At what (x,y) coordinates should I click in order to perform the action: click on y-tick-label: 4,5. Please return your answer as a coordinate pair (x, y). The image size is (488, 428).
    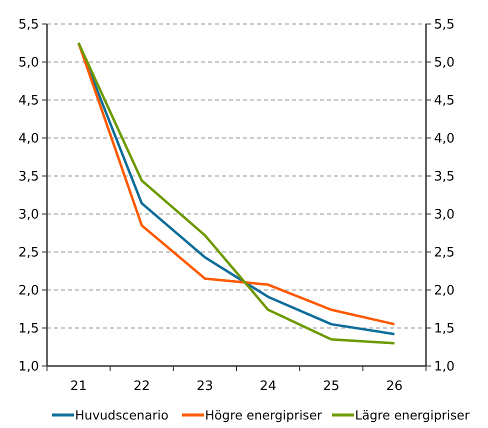
    Looking at the image, I should click on (28, 101).